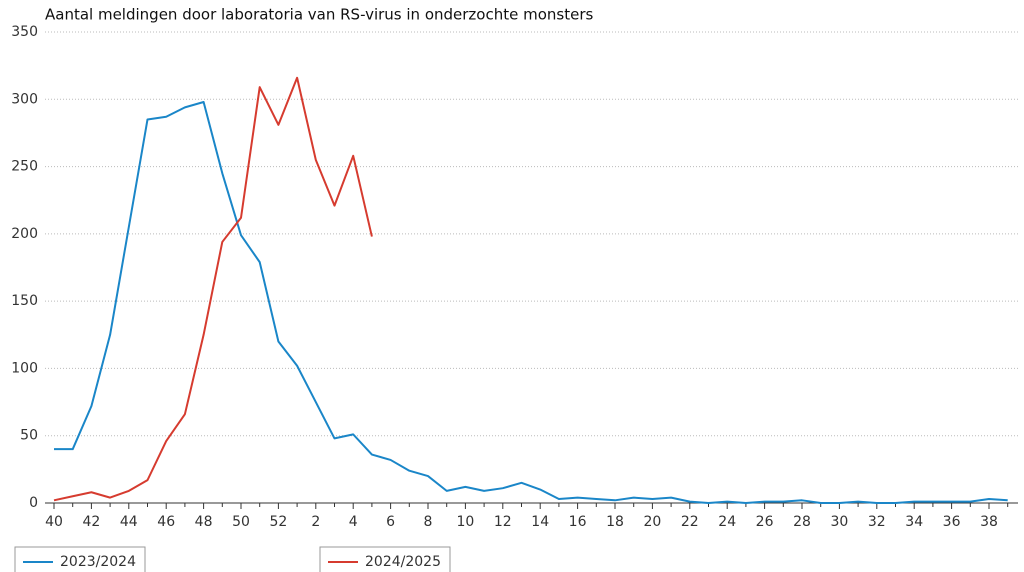  What do you see at coordinates (403, 562) in the screenshot?
I see `legend-label: 2024/2025` at bounding box center [403, 562].